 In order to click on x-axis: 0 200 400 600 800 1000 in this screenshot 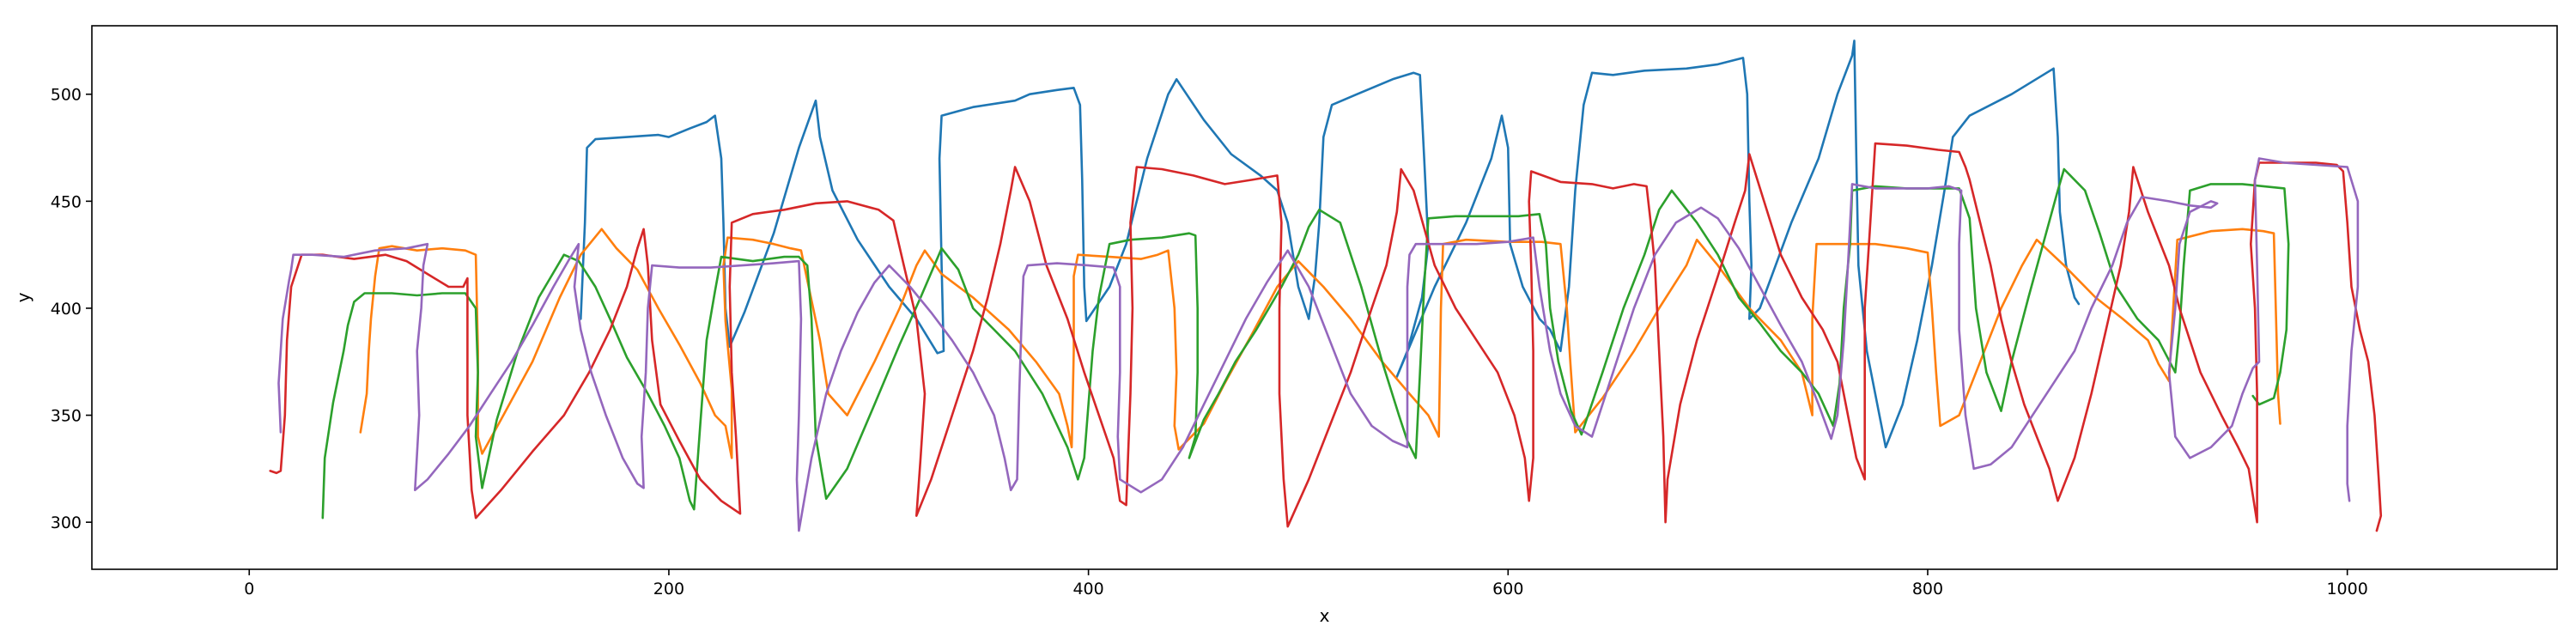, I will do `click(1306, 583)`.